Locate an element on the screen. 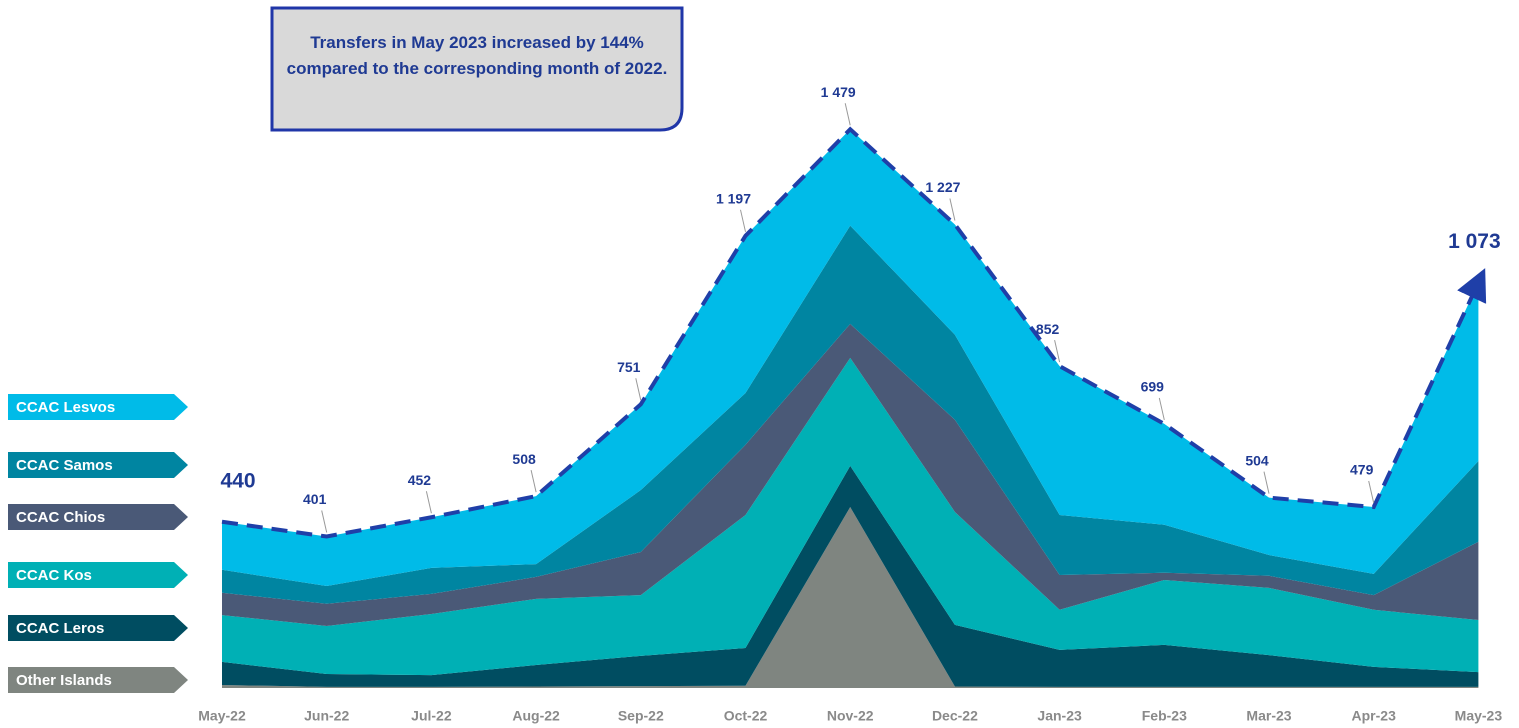  total-label: 452 is located at coordinates (420, 480).